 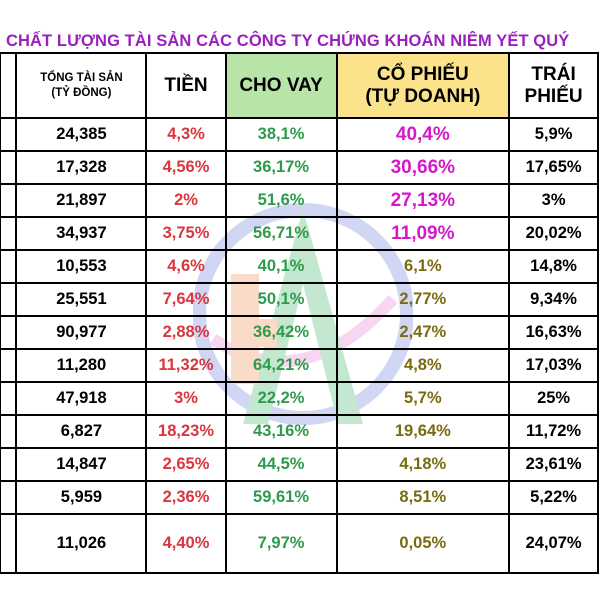 I want to click on table-row: 24,385 4,3% 38,1% 40,4% 5,9%, so click(x=299, y=134).